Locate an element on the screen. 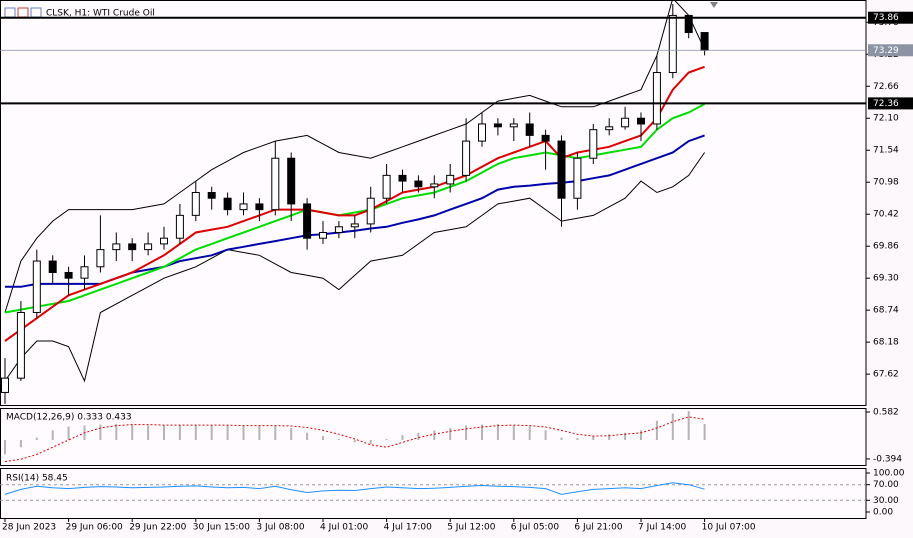 This screenshot has width=913, height=538. rsi-panel is located at coordinates (433, 493).